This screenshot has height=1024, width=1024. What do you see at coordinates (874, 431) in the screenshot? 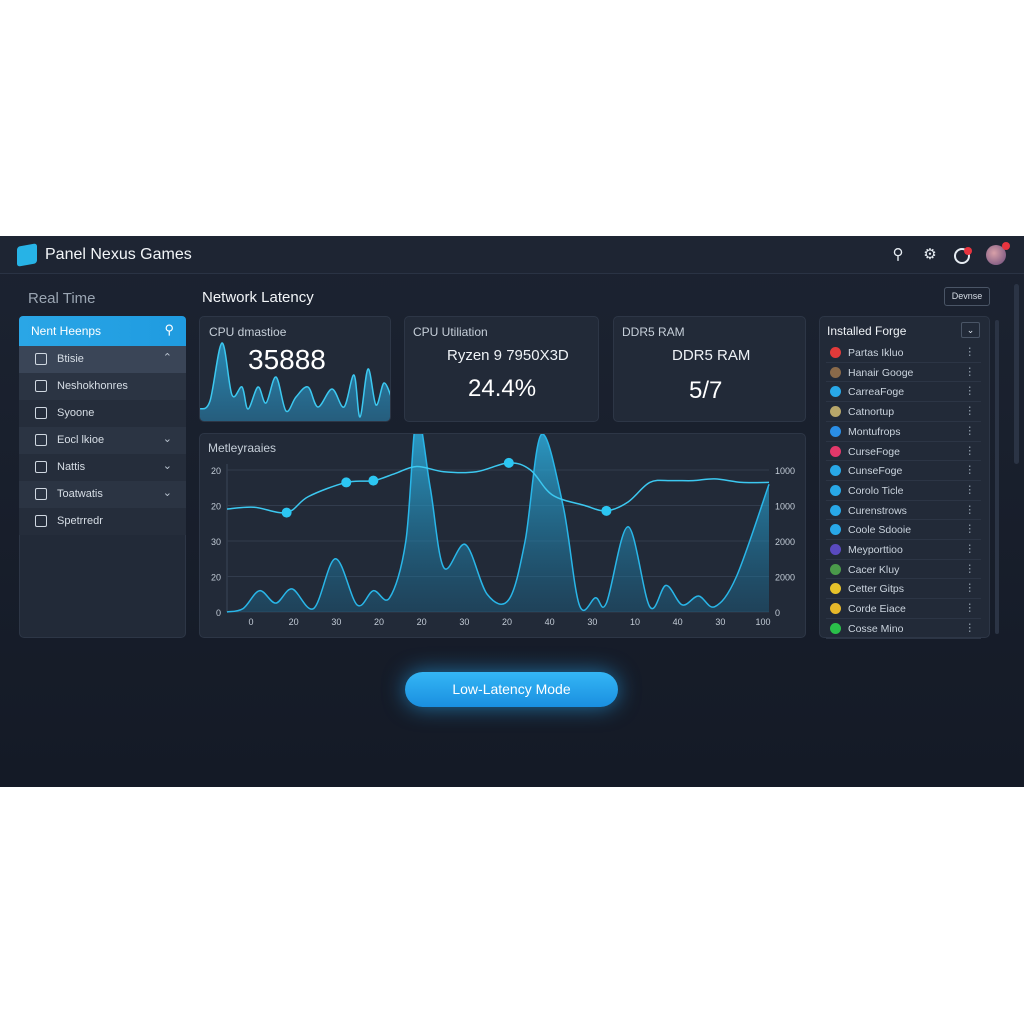
I see `installed-item-label: Montufrops` at bounding box center [874, 431].